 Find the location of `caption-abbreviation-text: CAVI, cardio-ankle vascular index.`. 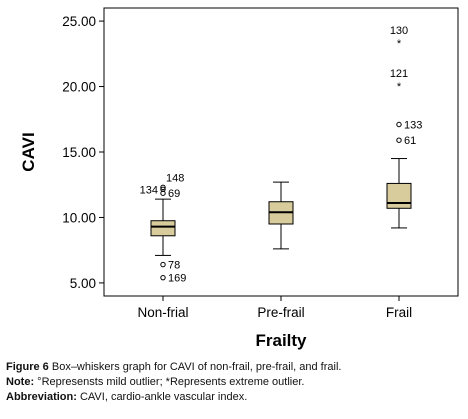

caption-abbreviation-text: CAVI, cardio-ankle vascular index. is located at coordinates (163, 397).